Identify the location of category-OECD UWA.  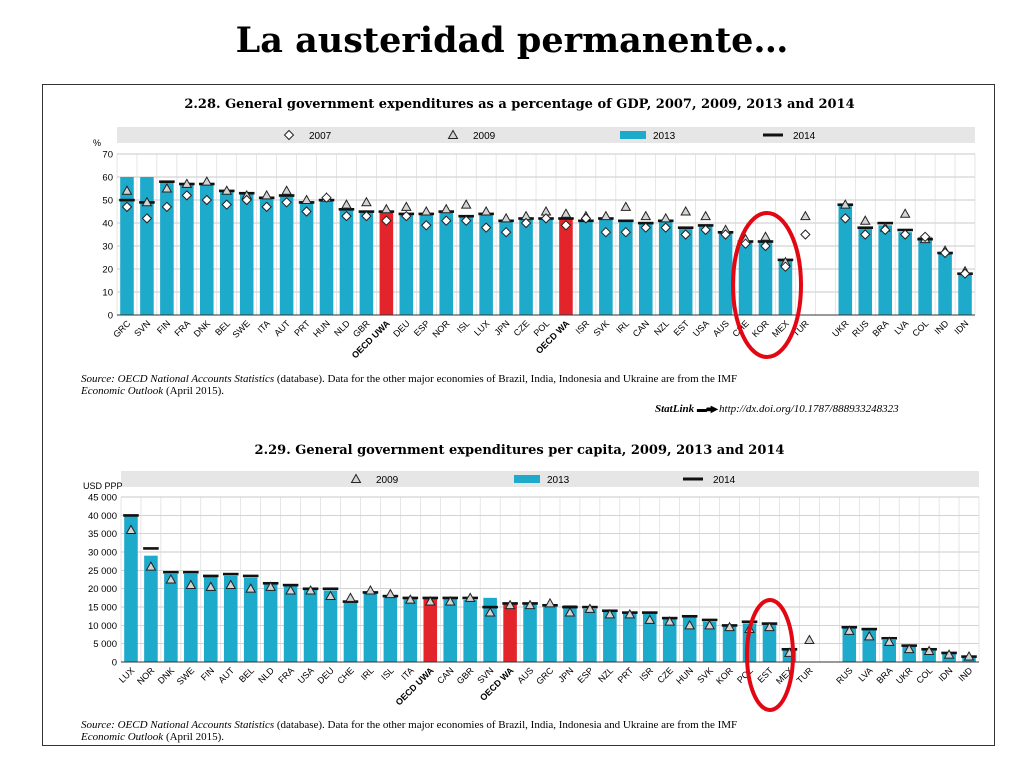
(386, 259).